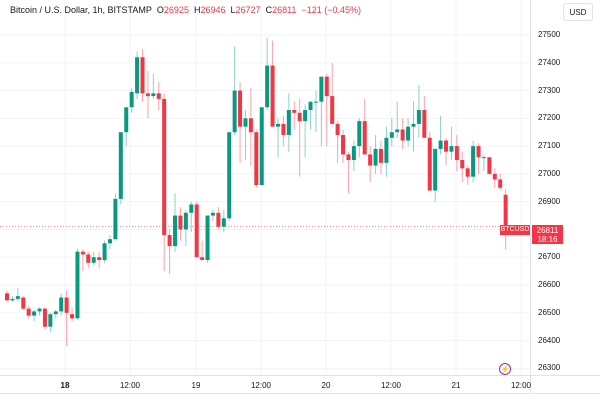  I want to click on last-price-tag: 26811 18:16, so click(547, 234).